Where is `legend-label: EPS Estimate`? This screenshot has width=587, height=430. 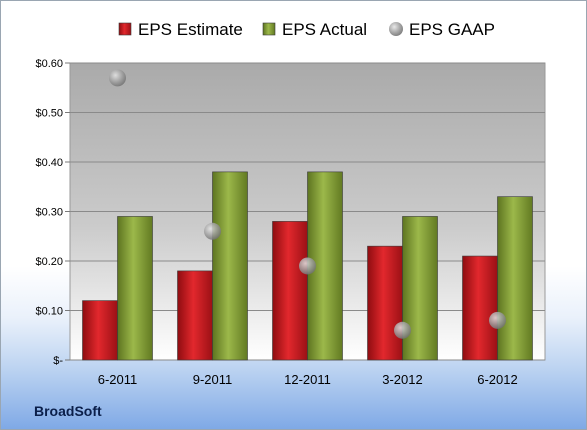
legend-label: EPS Estimate is located at coordinates (190, 29).